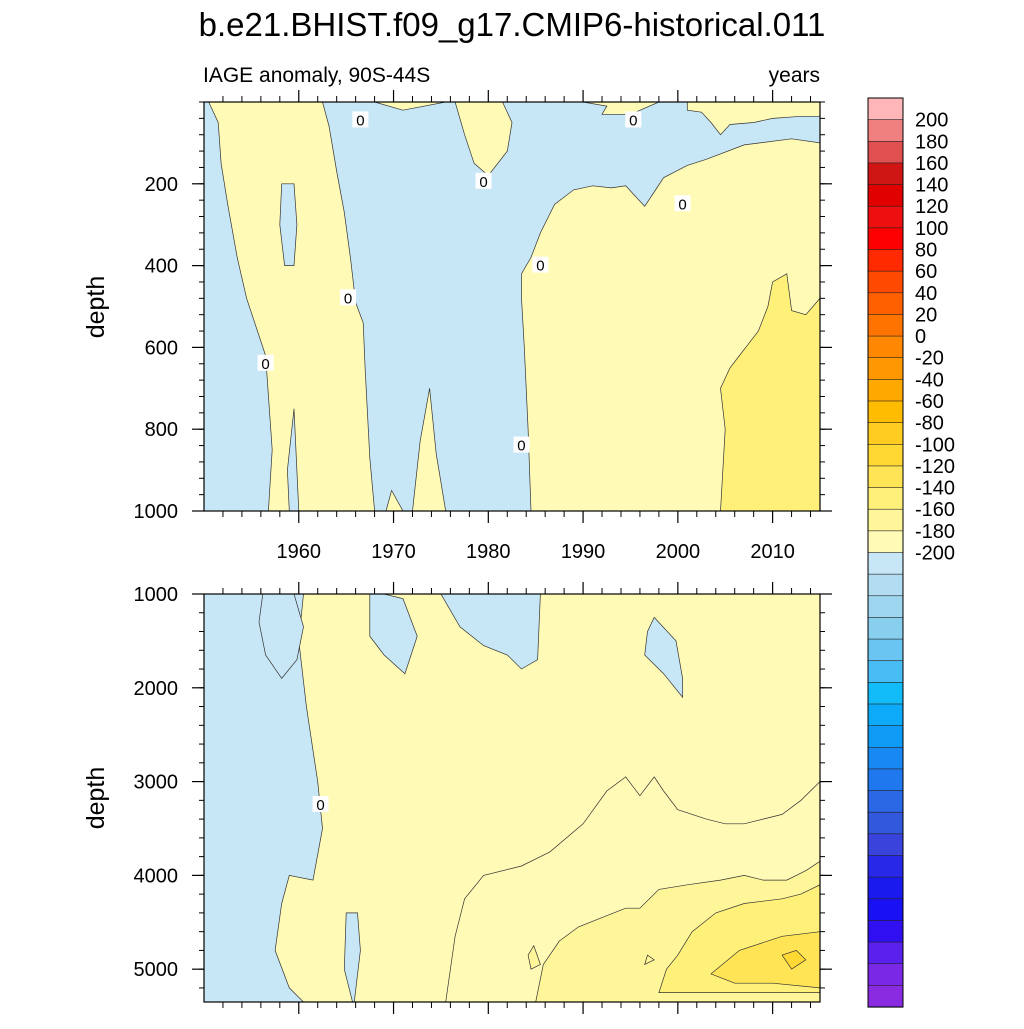 This screenshot has height=1029, width=1024. I want to click on y-tick-label: 2000, so click(156, 689).